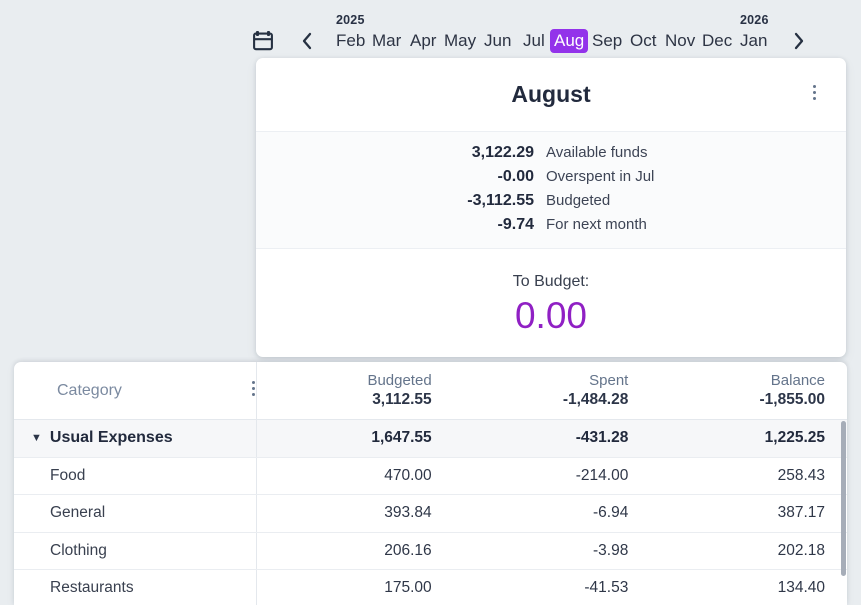 The height and width of the screenshot is (605, 861). What do you see at coordinates (602, 475) in the screenshot?
I see `row-spent-cell: -214.00` at bounding box center [602, 475].